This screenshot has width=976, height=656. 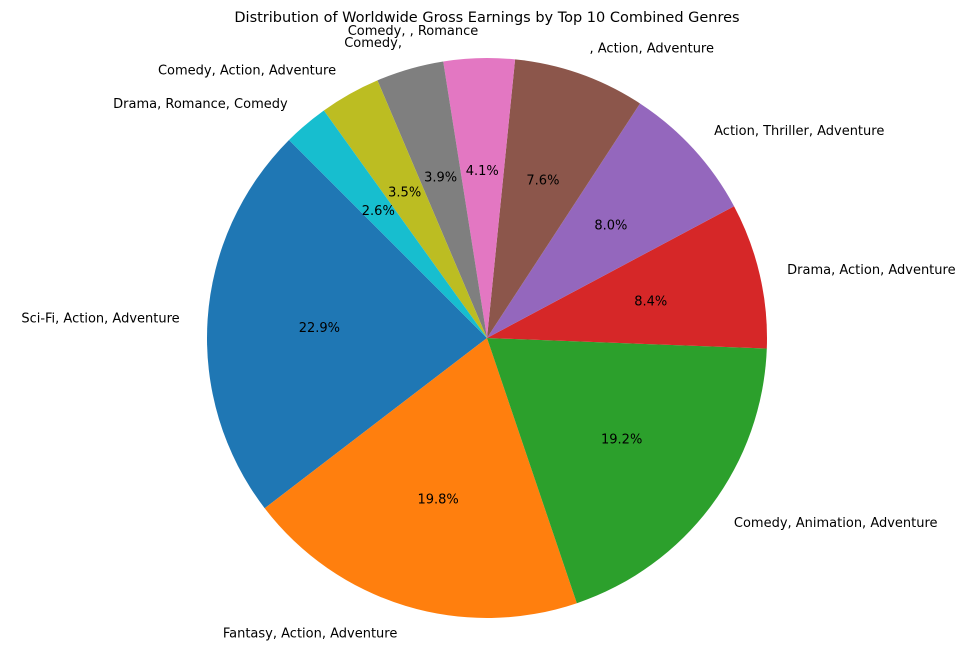 I want to click on pie-pct-label: 8.0%, so click(x=610, y=226).